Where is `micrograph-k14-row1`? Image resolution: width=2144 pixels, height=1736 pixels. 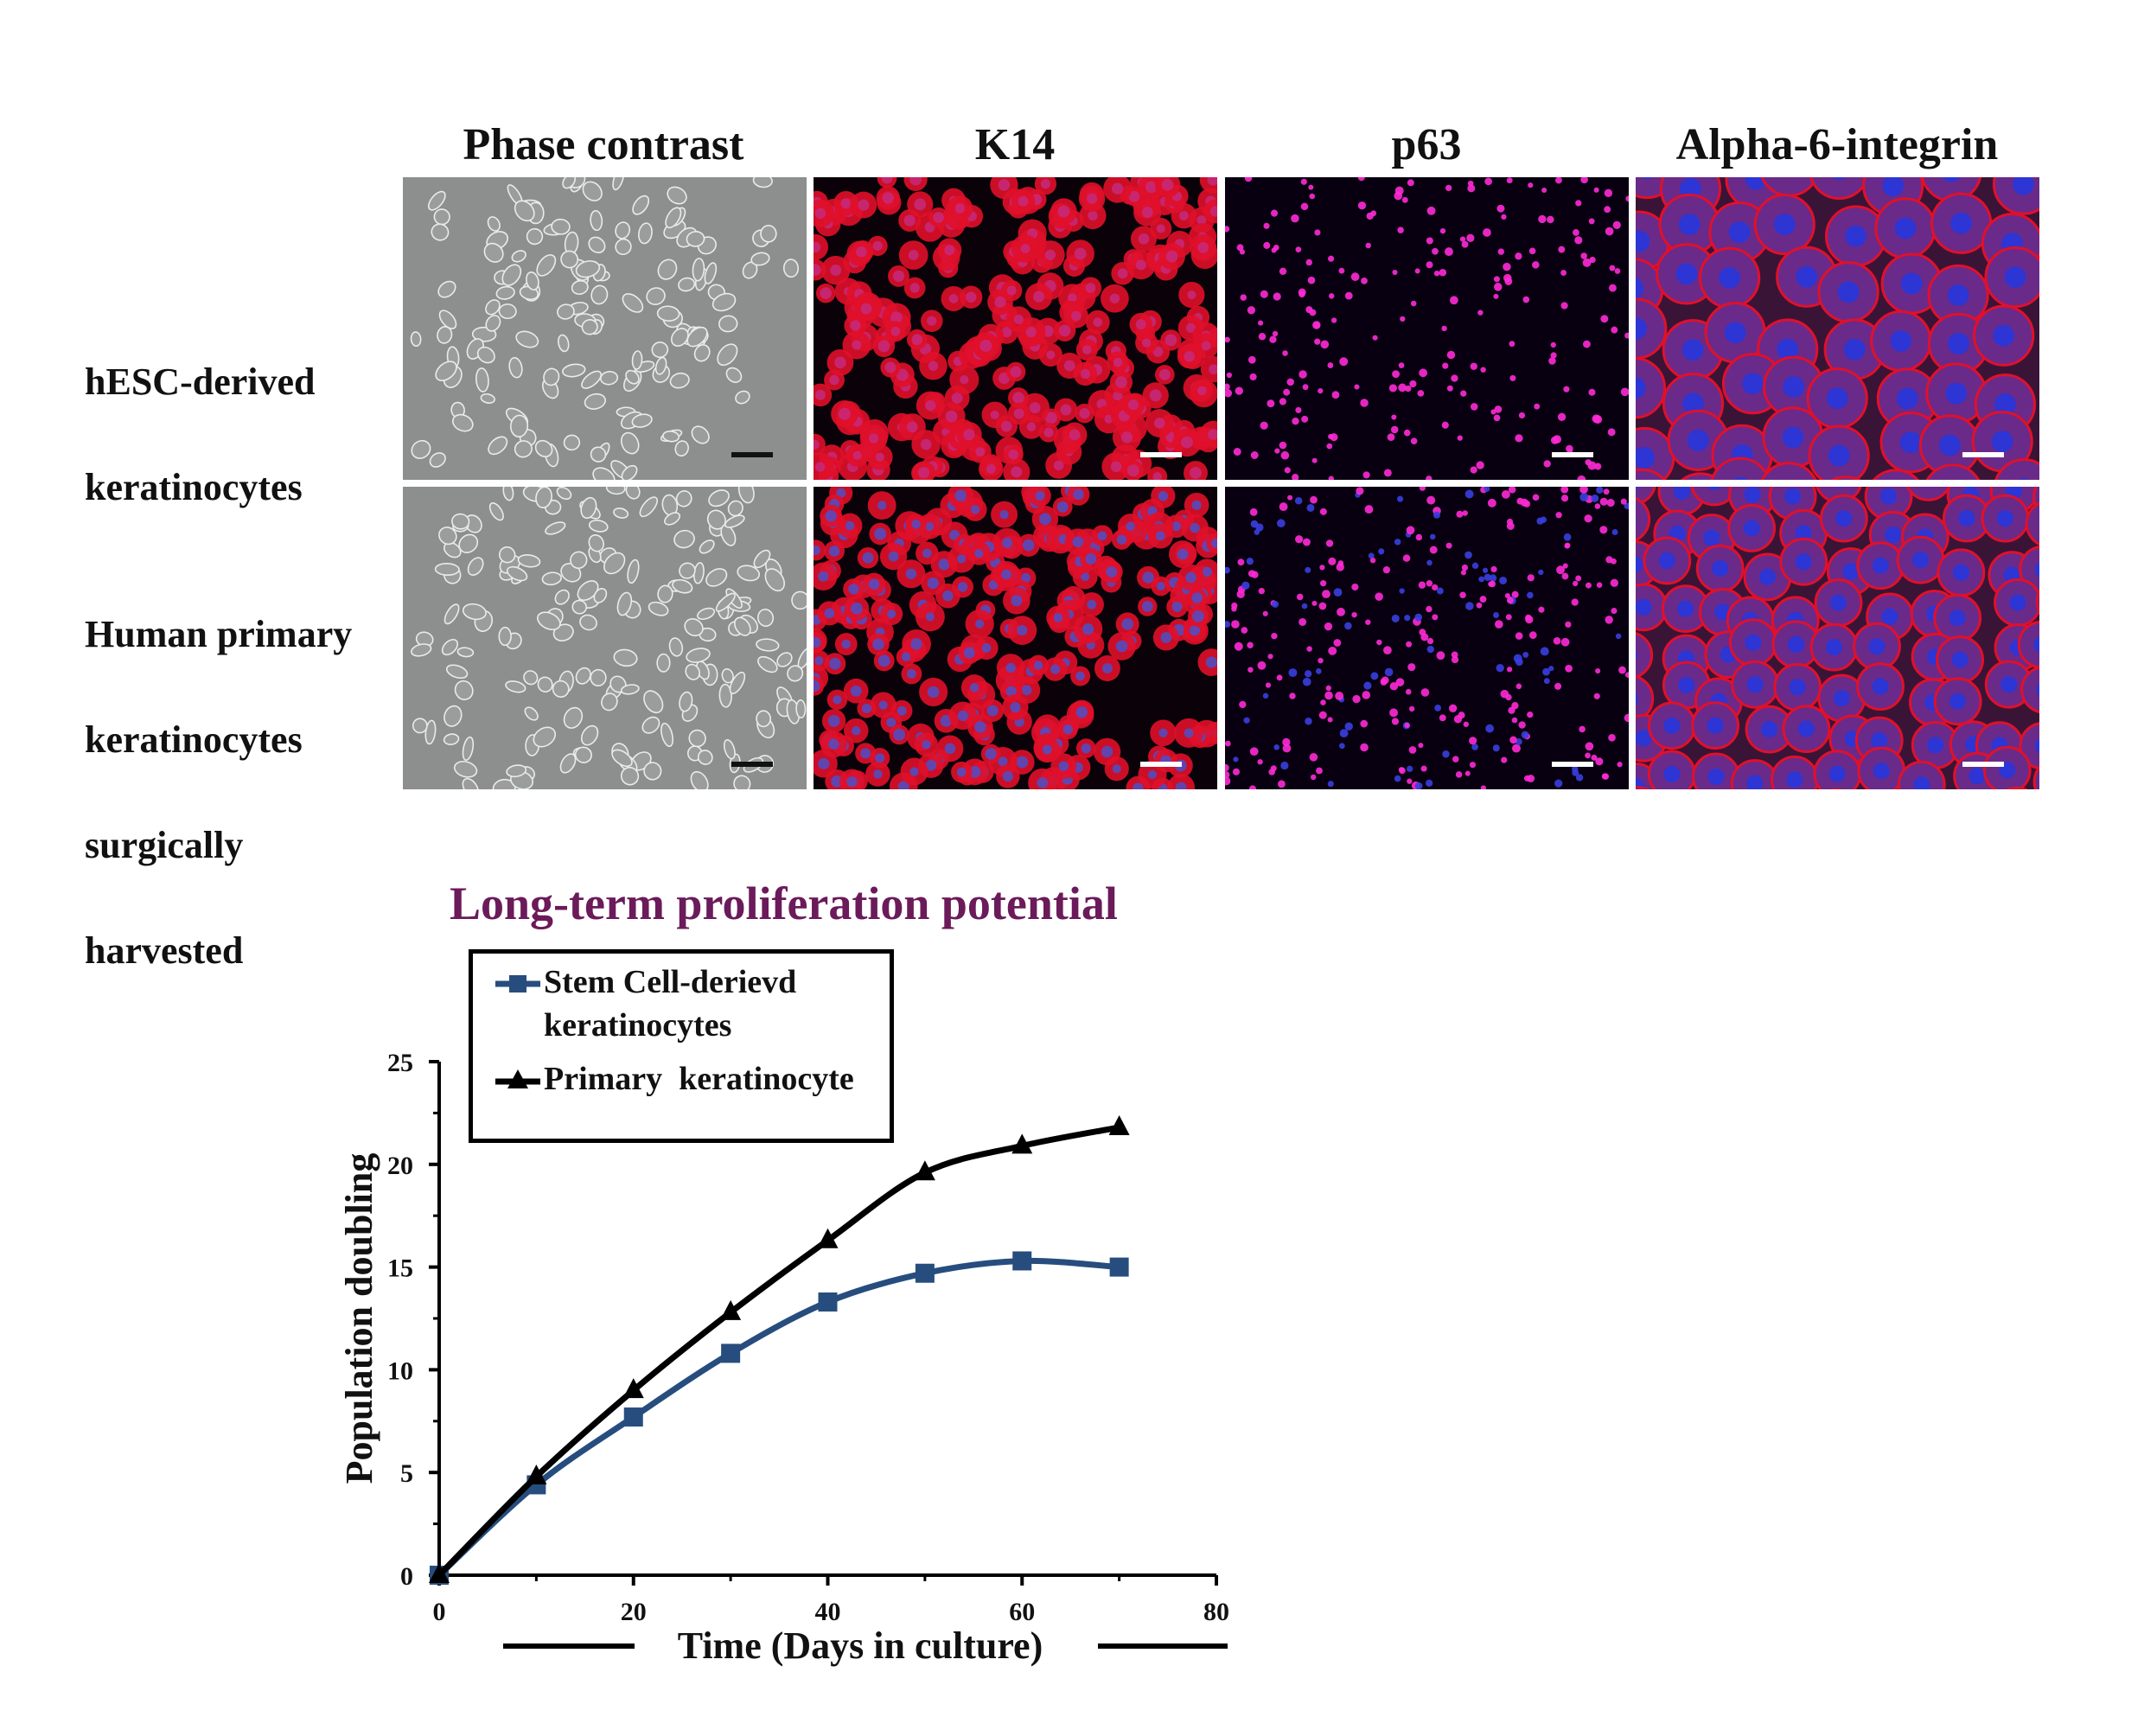
micrograph-k14-row1 is located at coordinates (1015, 328).